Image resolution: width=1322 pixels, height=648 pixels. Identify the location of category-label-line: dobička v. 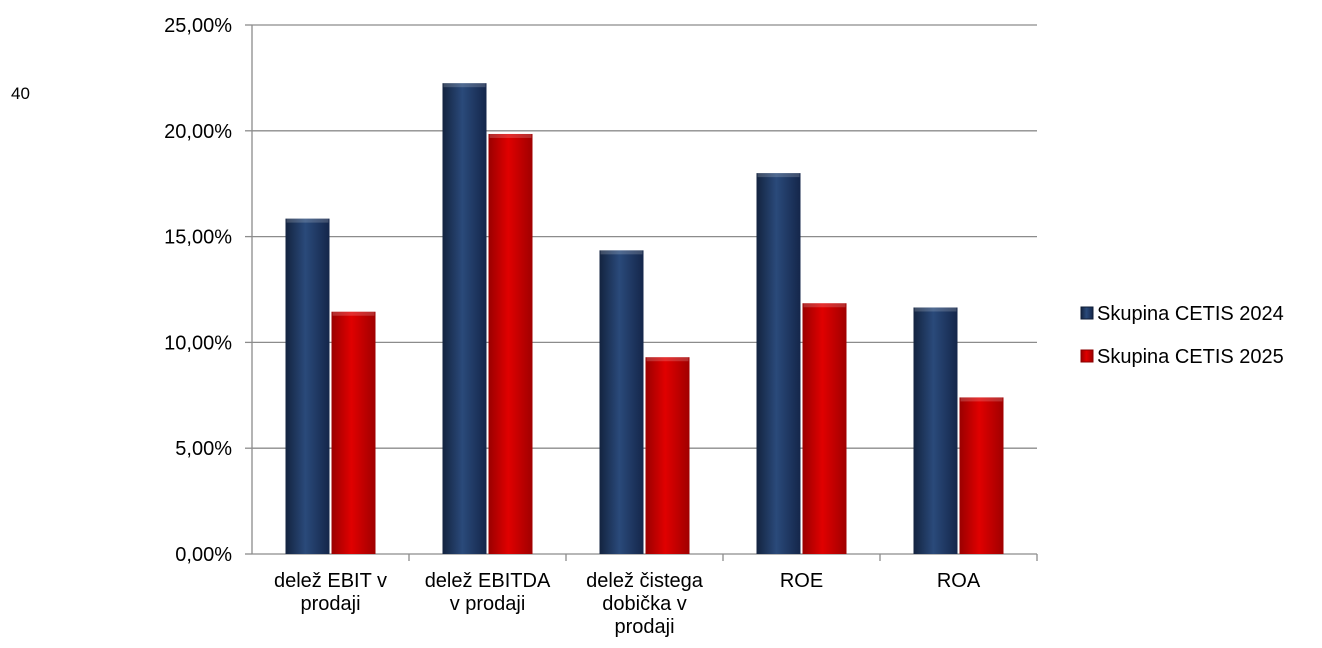
(644, 604).